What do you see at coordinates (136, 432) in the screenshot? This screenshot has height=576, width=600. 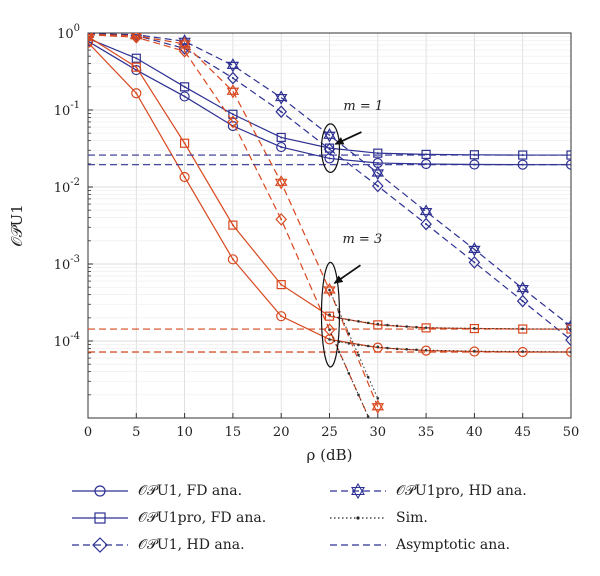 I see `x-tick-label: 5` at bounding box center [136, 432].